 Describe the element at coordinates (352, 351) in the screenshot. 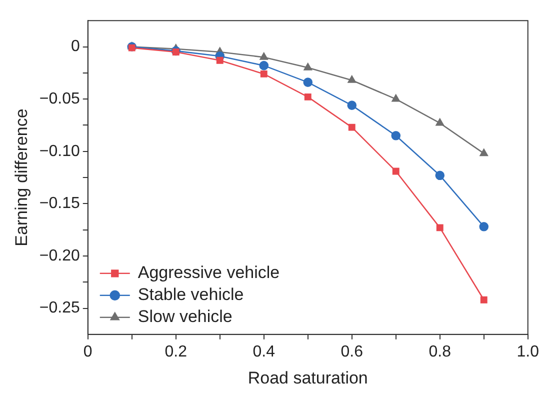

I see `x-tick-label: 0.6` at that location.